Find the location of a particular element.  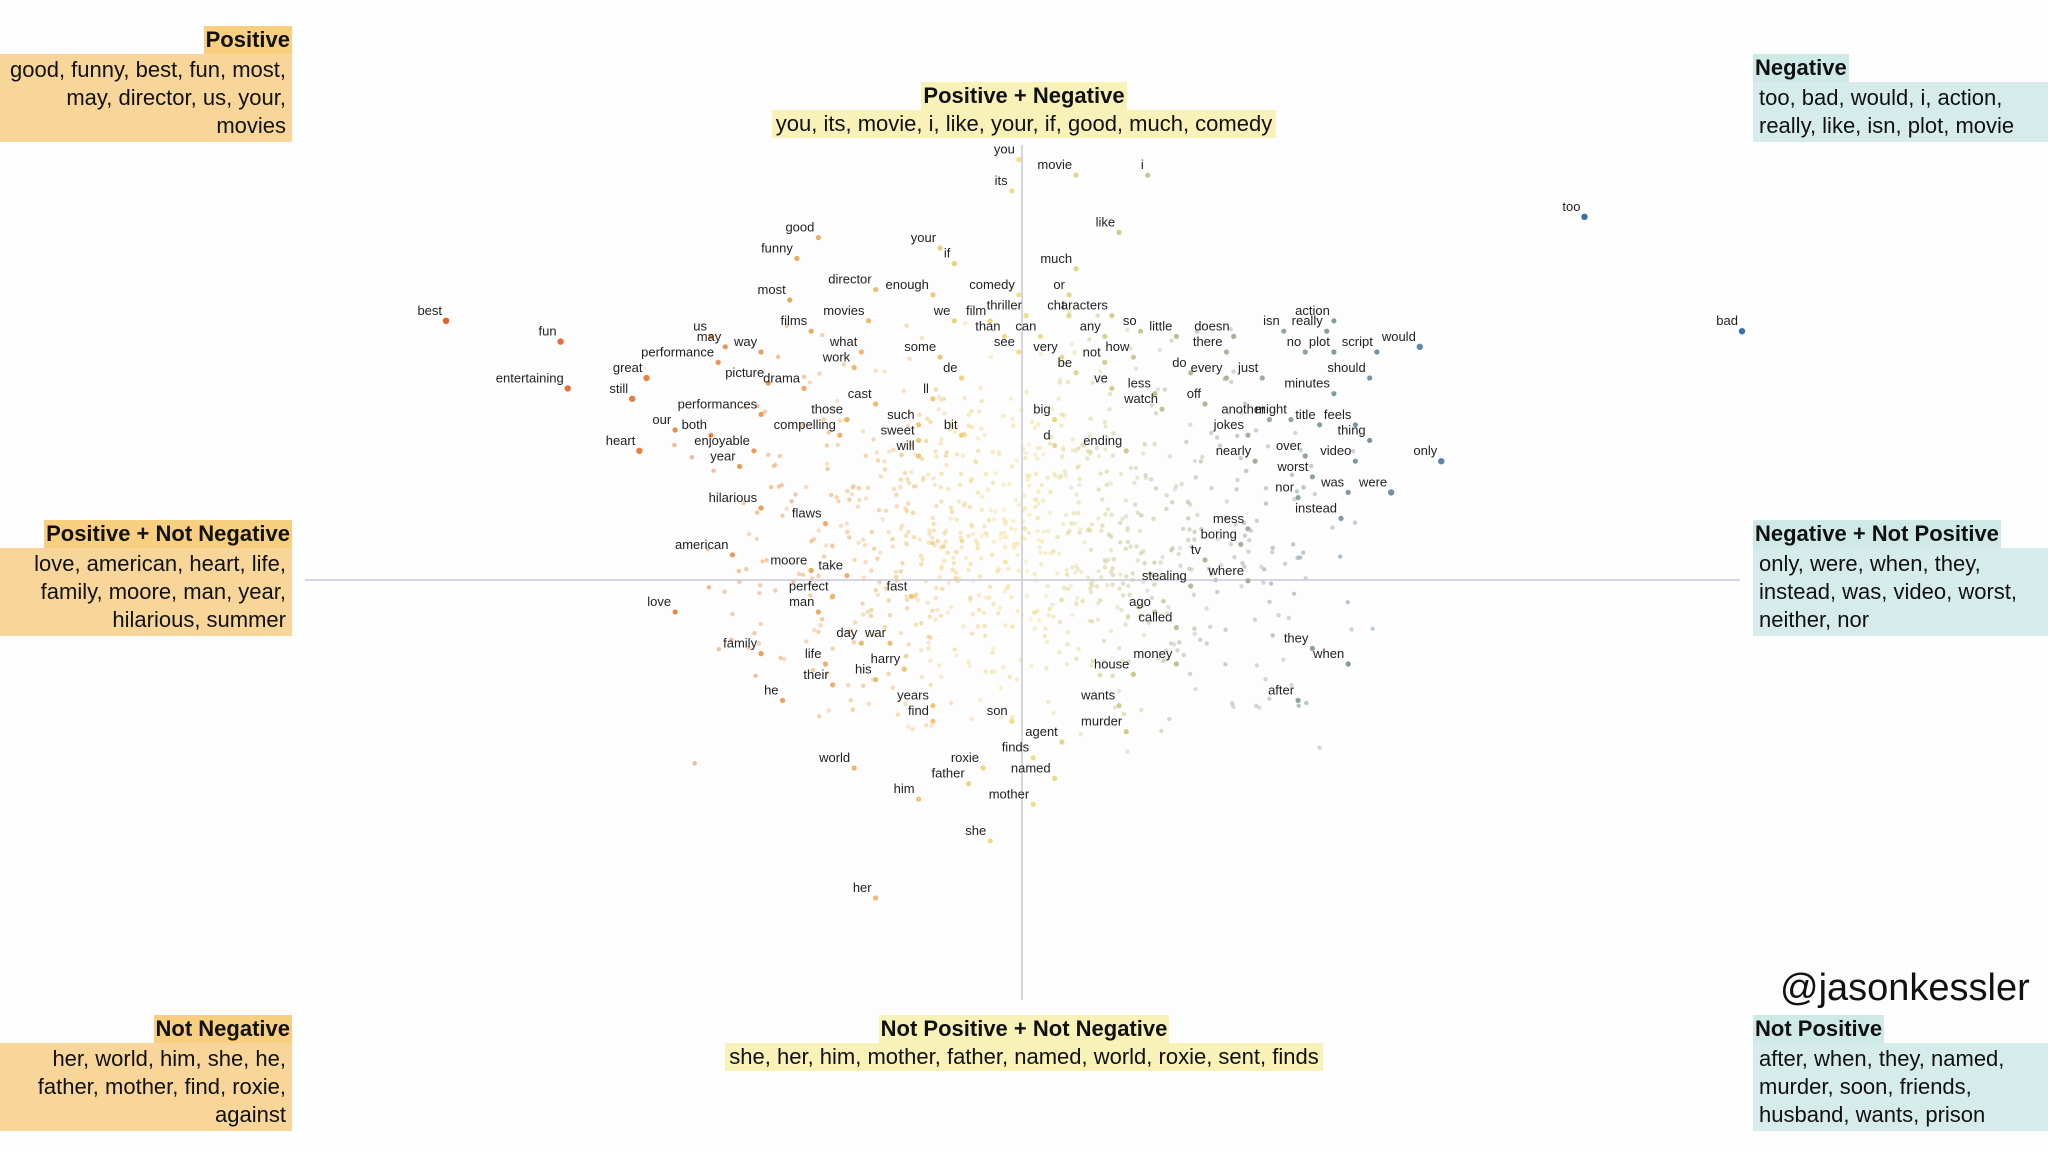

point-isn is located at coordinates (1284, 331).